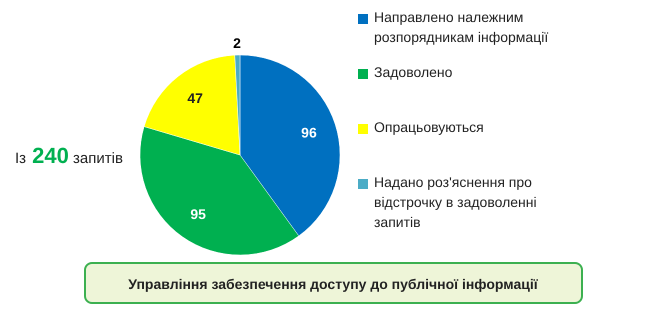  I want to click on data-label: 95, so click(198, 214).